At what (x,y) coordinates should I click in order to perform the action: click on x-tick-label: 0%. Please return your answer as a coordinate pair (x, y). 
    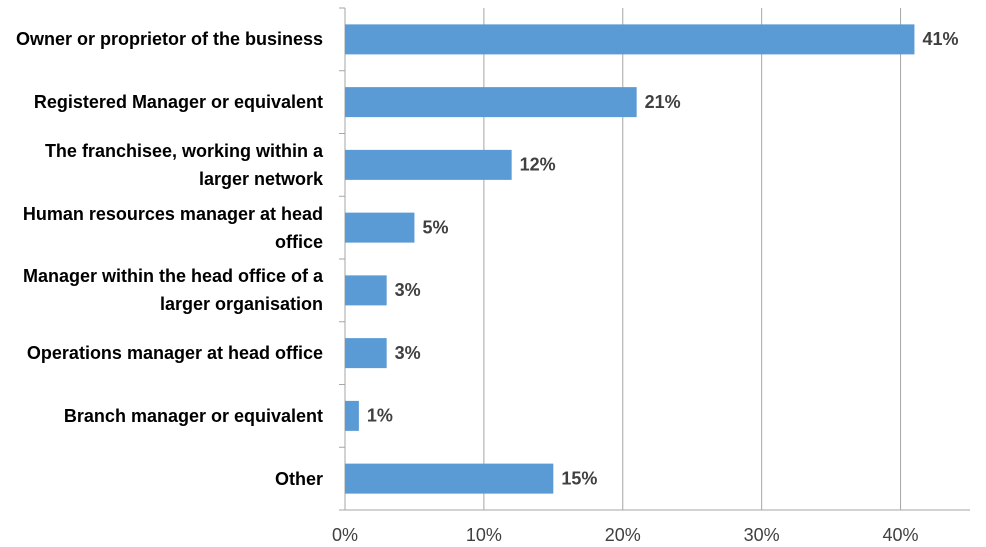
    Looking at the image, I should click on (345, 535).